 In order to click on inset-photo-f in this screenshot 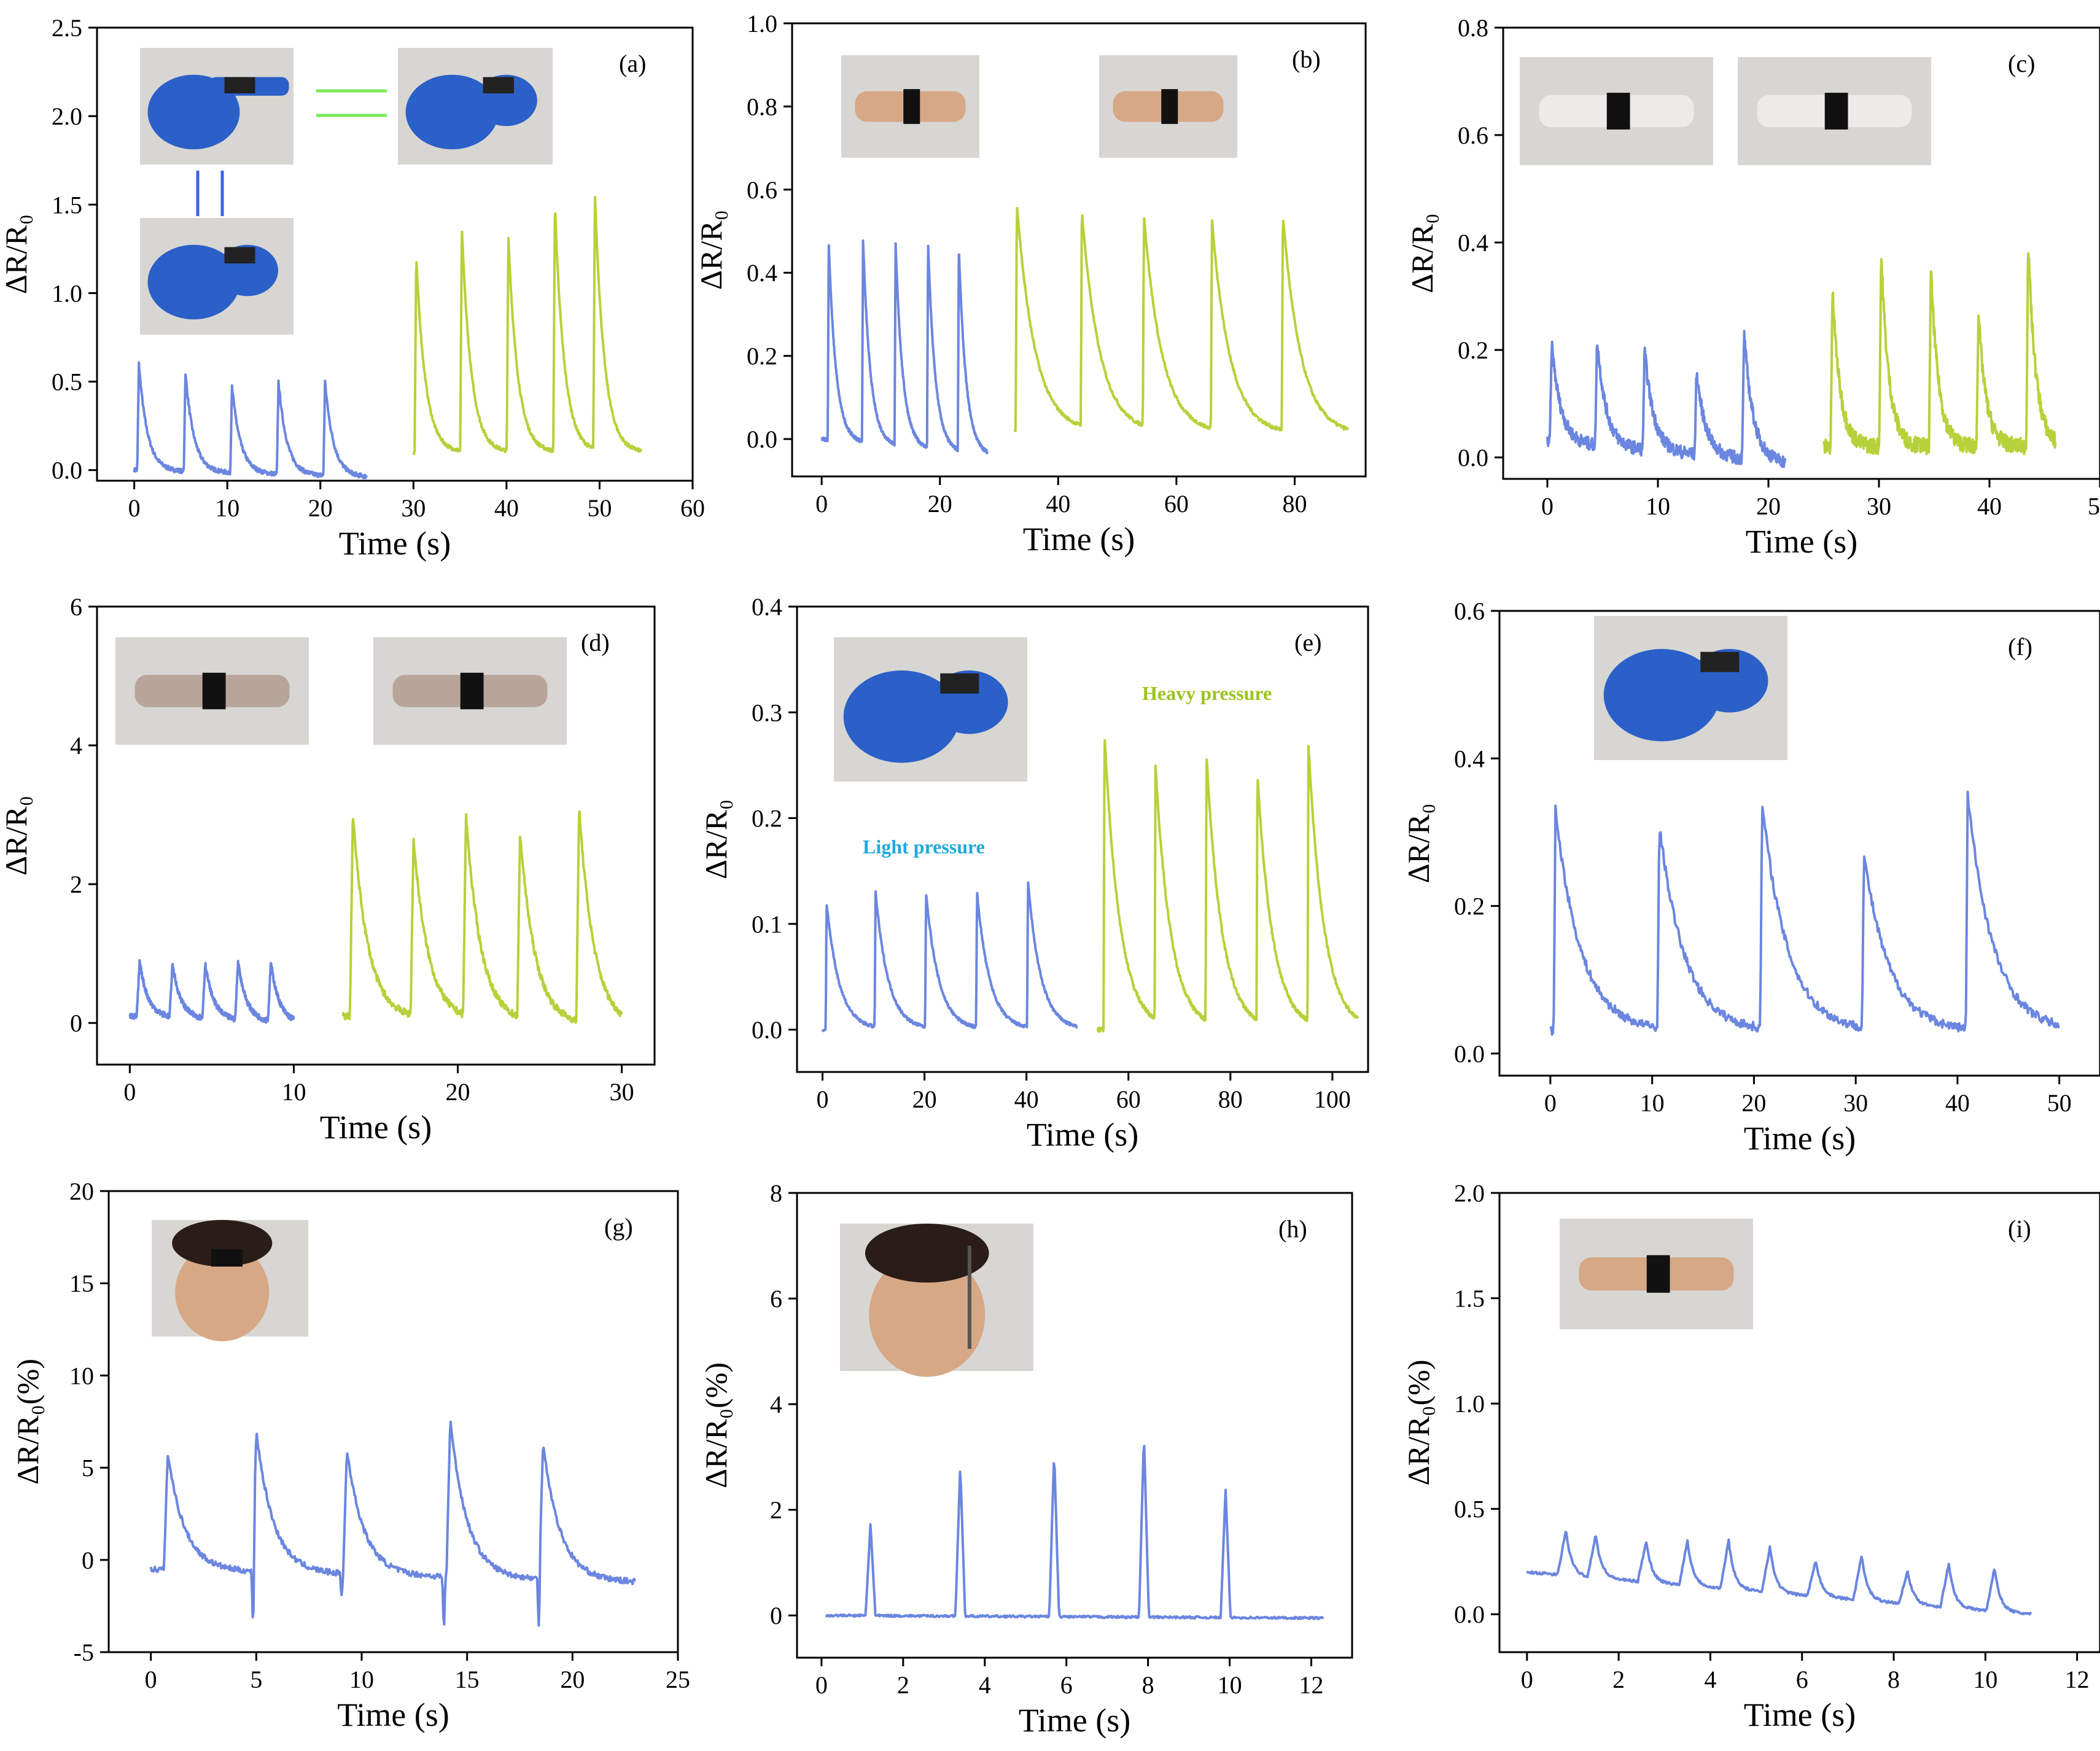, I will do `click(1690, 688)`.